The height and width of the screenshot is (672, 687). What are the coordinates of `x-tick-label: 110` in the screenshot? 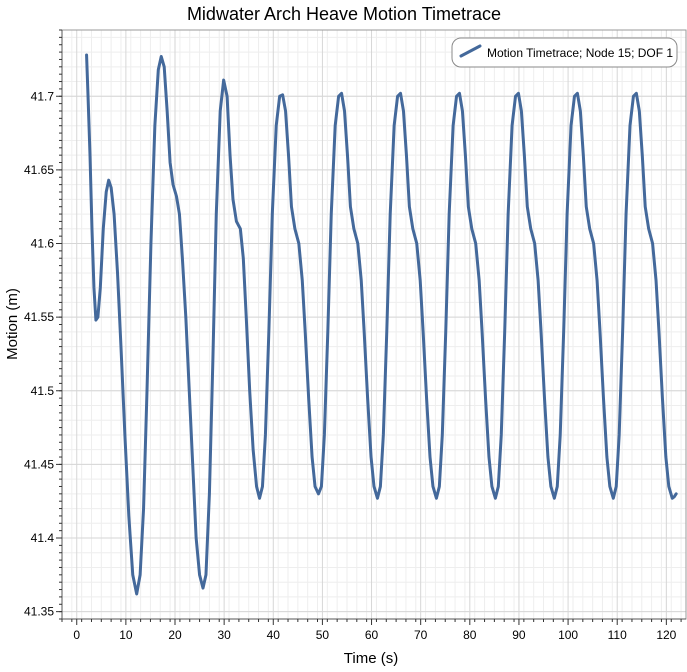 It's located at (617, 635).